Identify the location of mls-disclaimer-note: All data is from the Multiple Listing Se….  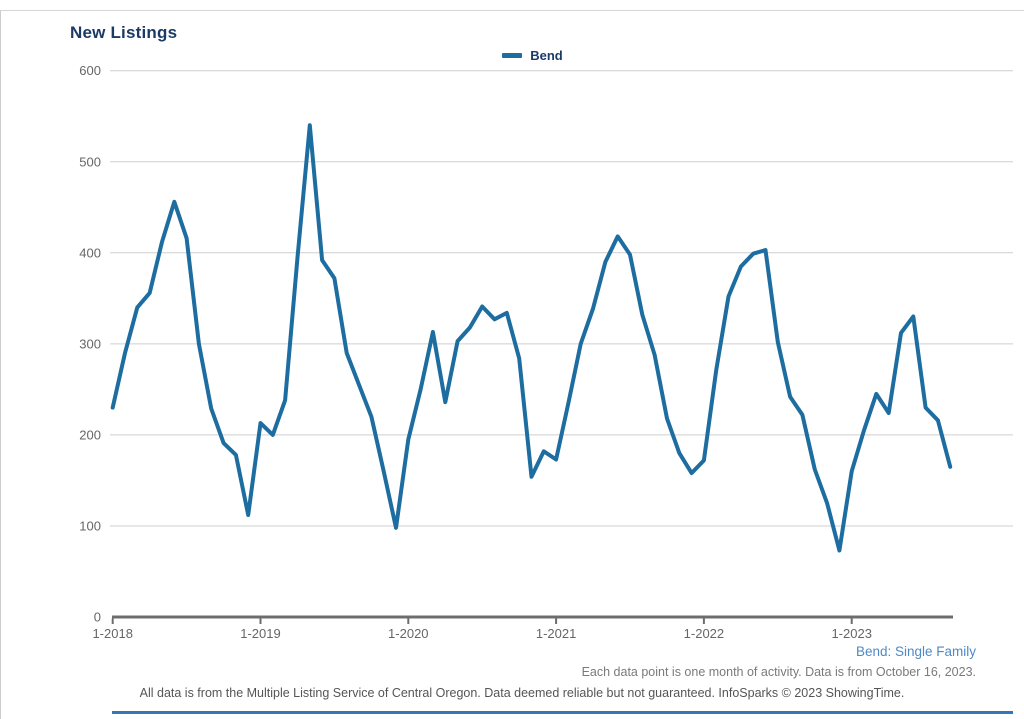
(522, 693).